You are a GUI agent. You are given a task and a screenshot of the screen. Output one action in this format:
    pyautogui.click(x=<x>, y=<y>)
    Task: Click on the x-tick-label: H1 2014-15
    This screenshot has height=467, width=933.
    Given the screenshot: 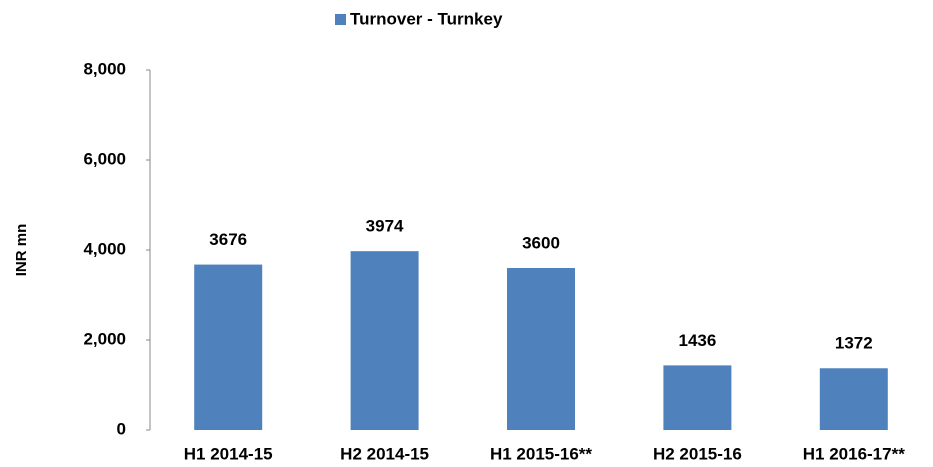 What is the action you would take?
    pyautogui.click(x=228, y=453)
    